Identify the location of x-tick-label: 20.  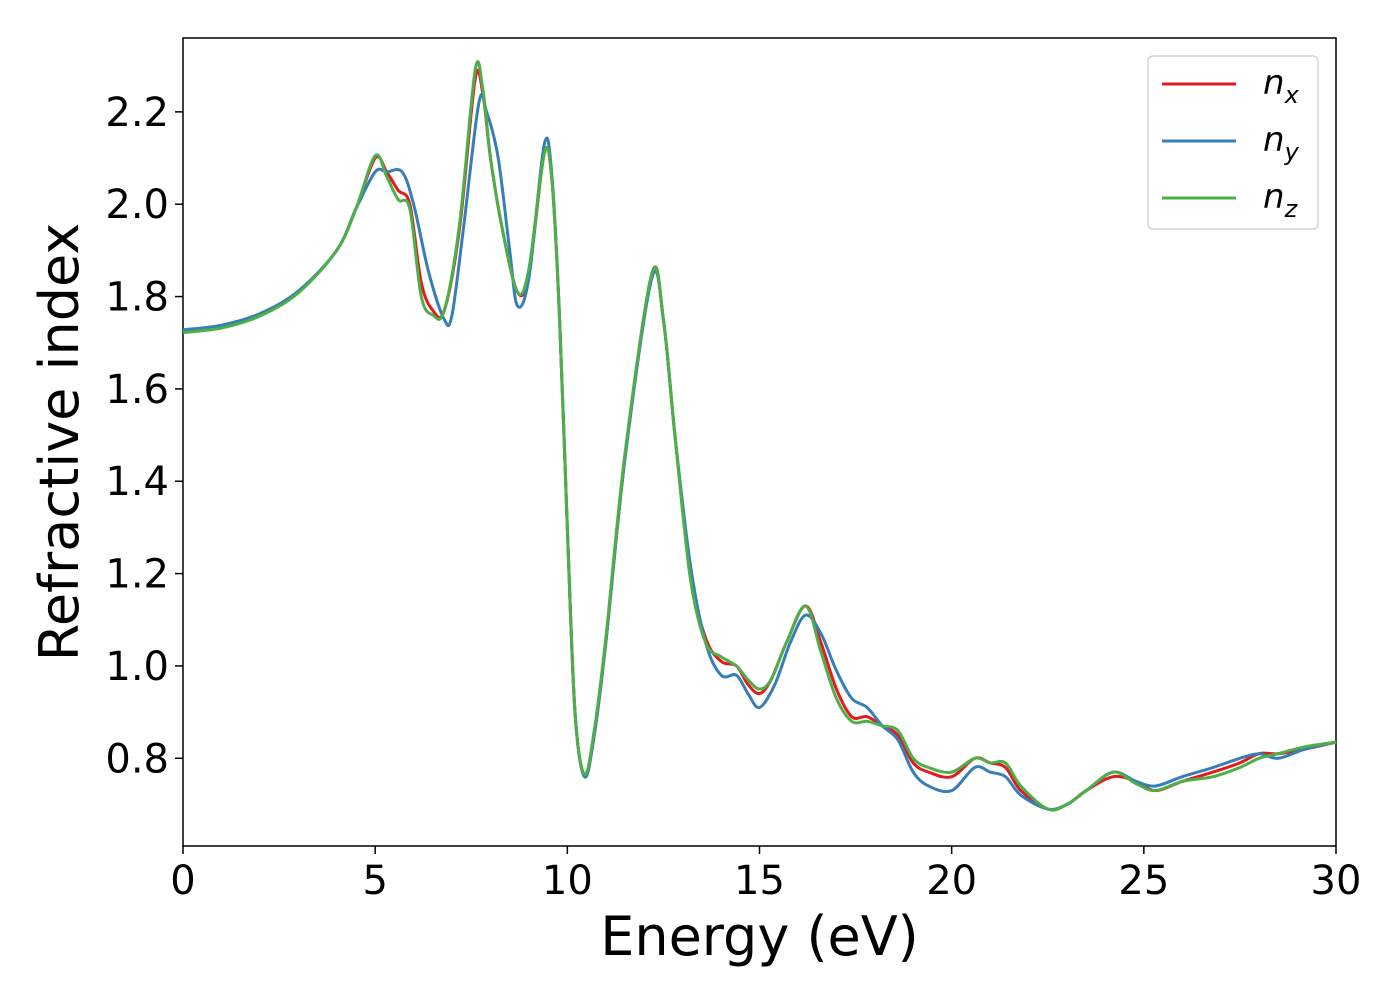
(951, 881).